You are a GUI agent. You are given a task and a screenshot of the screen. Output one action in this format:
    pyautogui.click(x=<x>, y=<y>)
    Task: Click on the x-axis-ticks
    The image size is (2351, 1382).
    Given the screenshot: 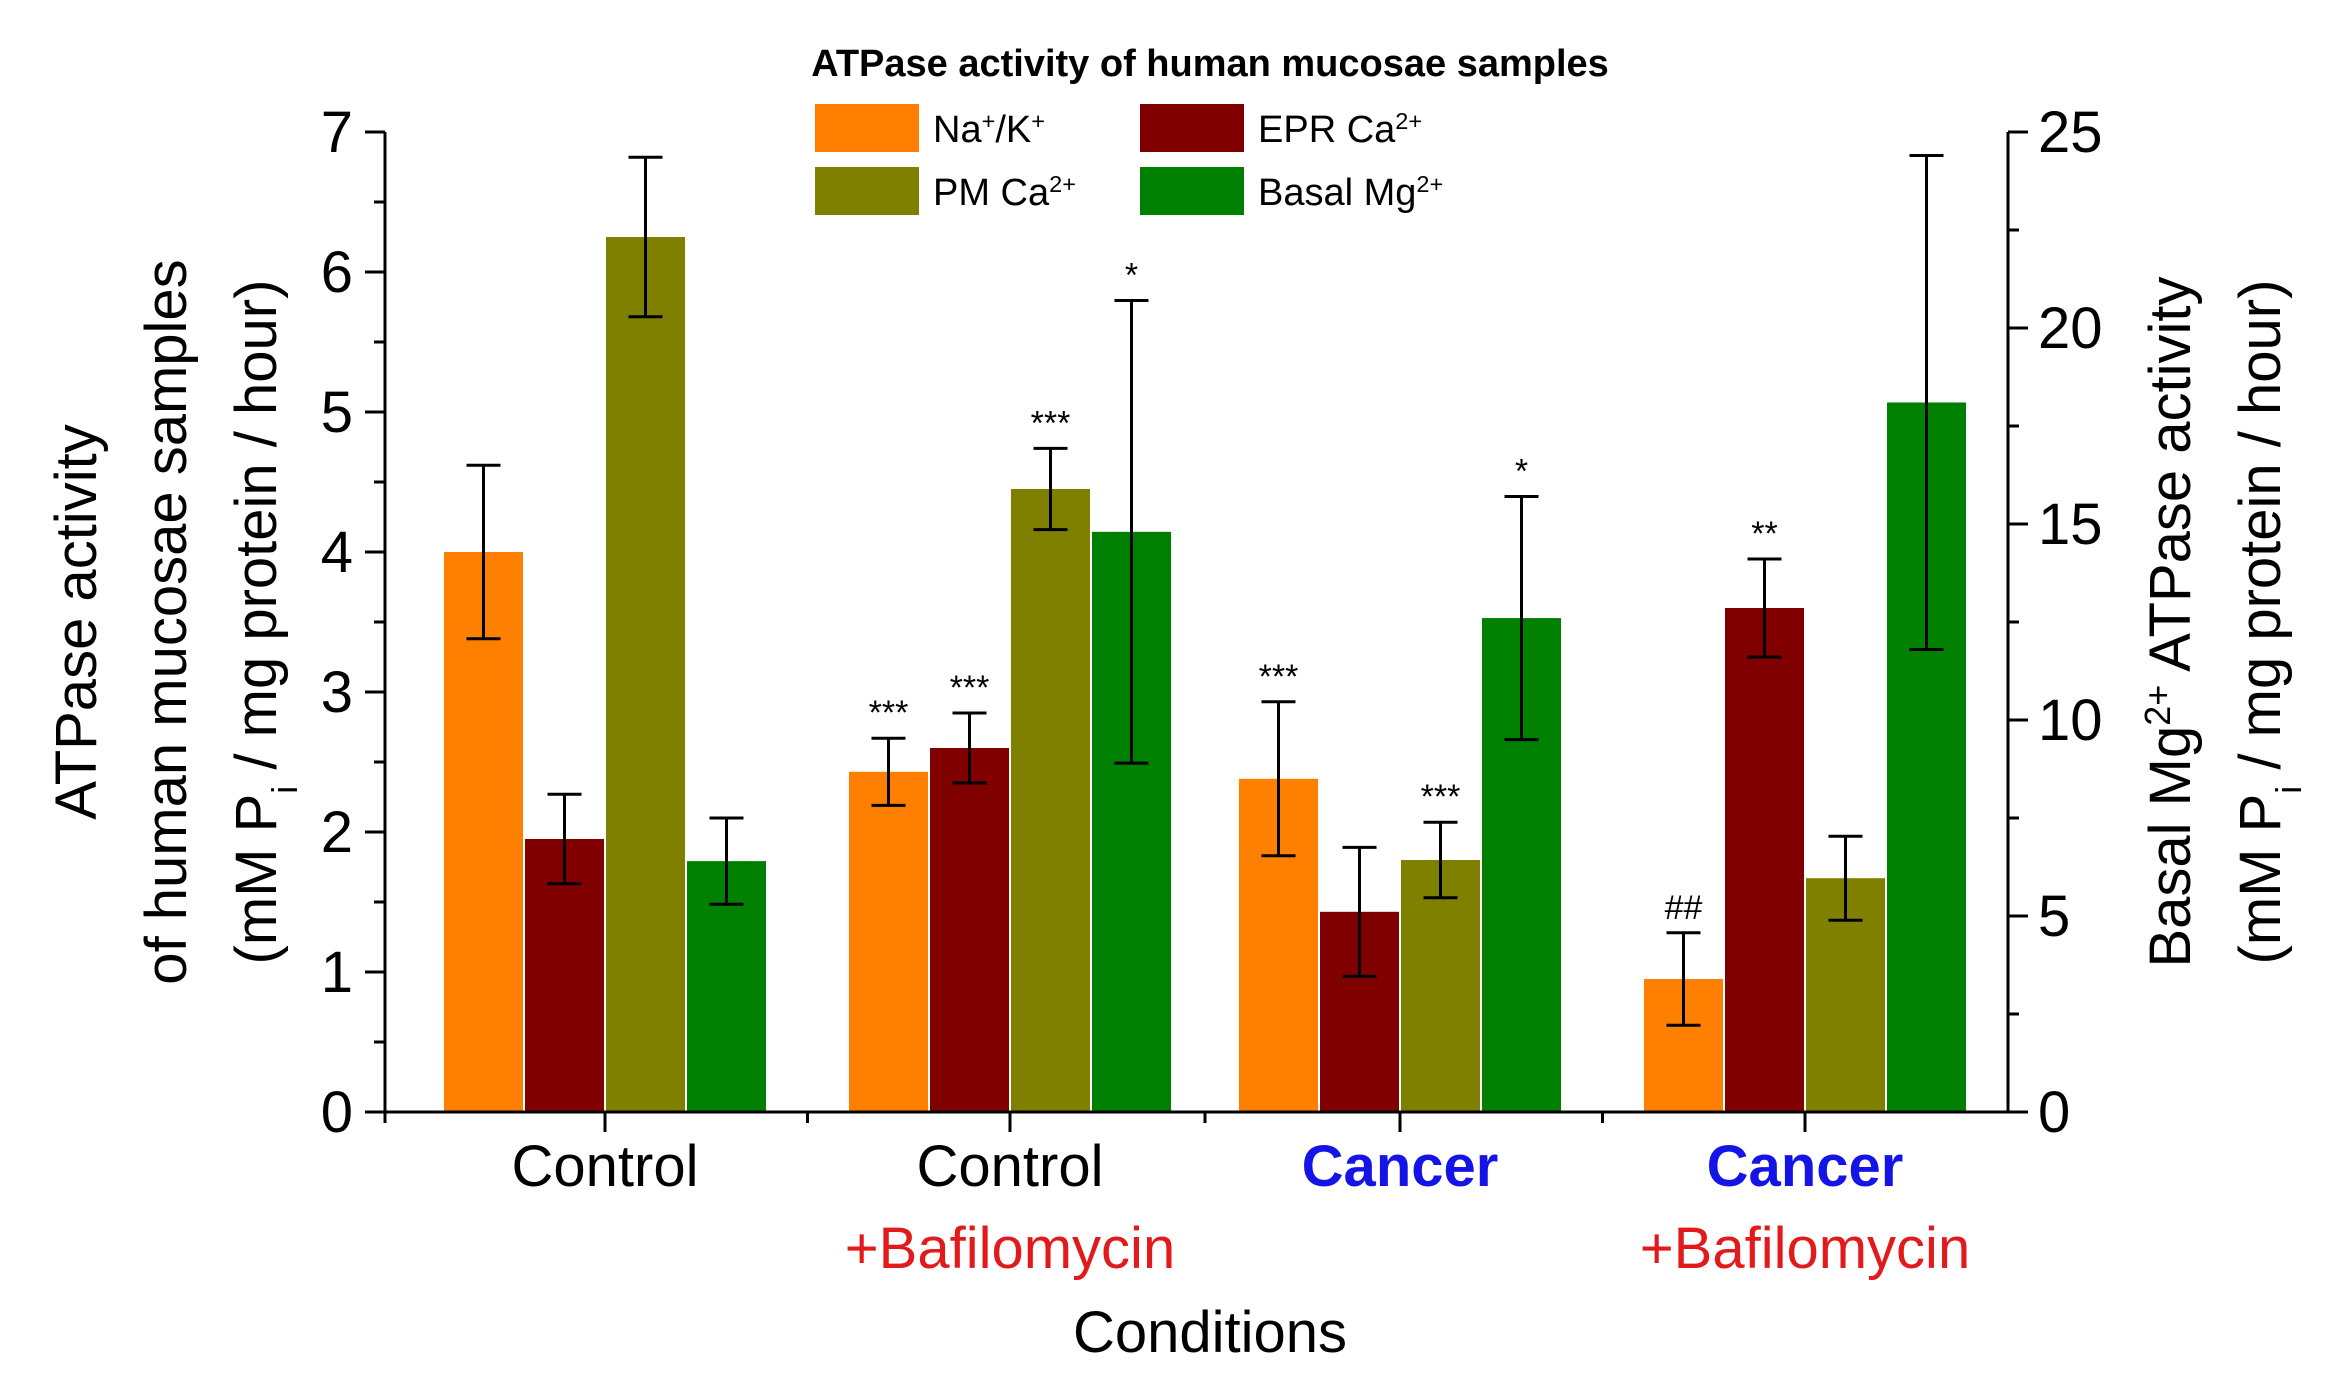 What is the action you would take?
    pyautogui.click(x=1095, y=1122)
    